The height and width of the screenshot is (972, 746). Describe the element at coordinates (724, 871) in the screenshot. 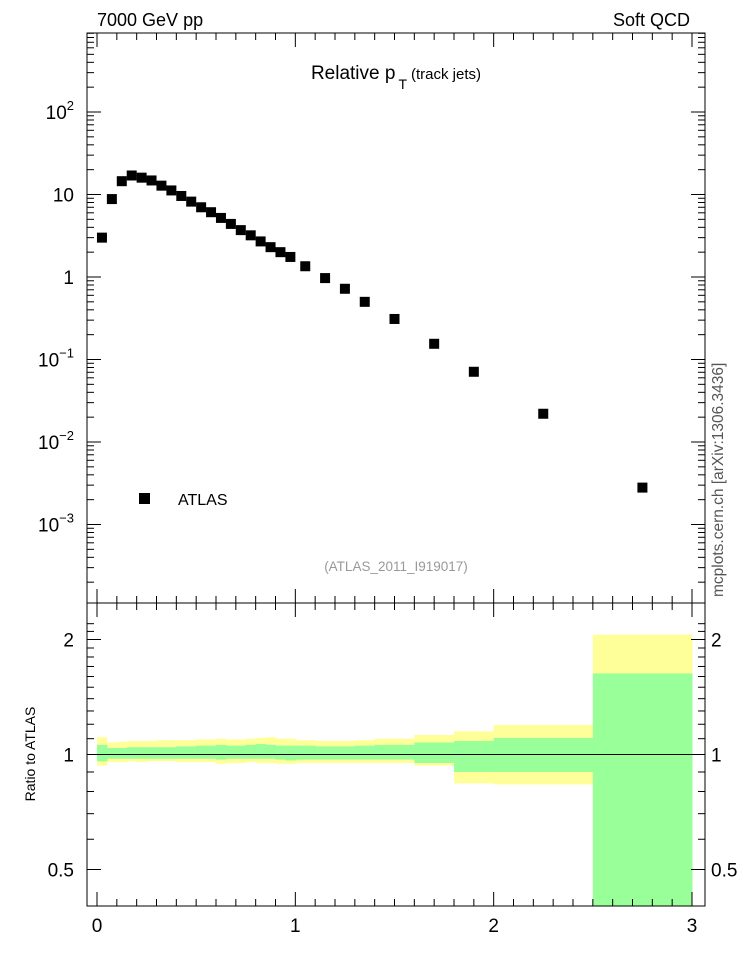

I see `ratio-y-tick-label-right: 0.5` at that location.